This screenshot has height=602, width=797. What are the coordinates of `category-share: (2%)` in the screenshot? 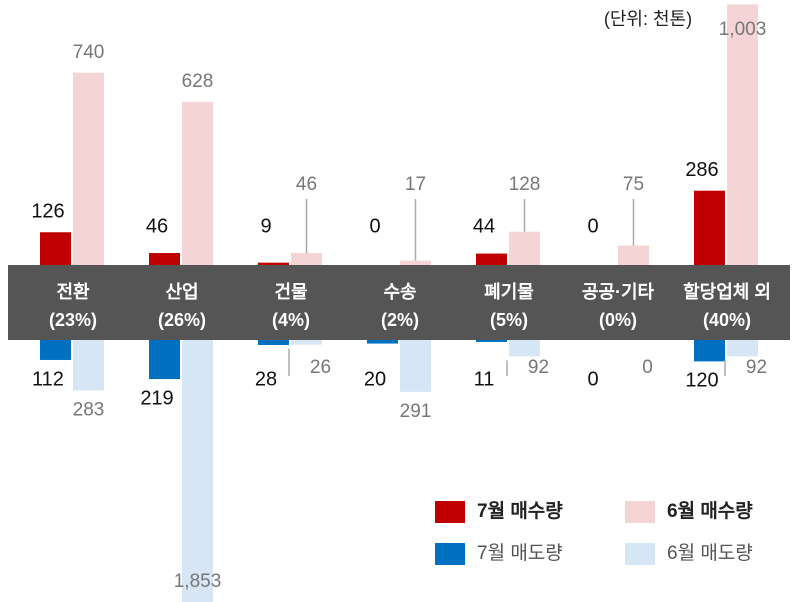 It's located at (400, 320).